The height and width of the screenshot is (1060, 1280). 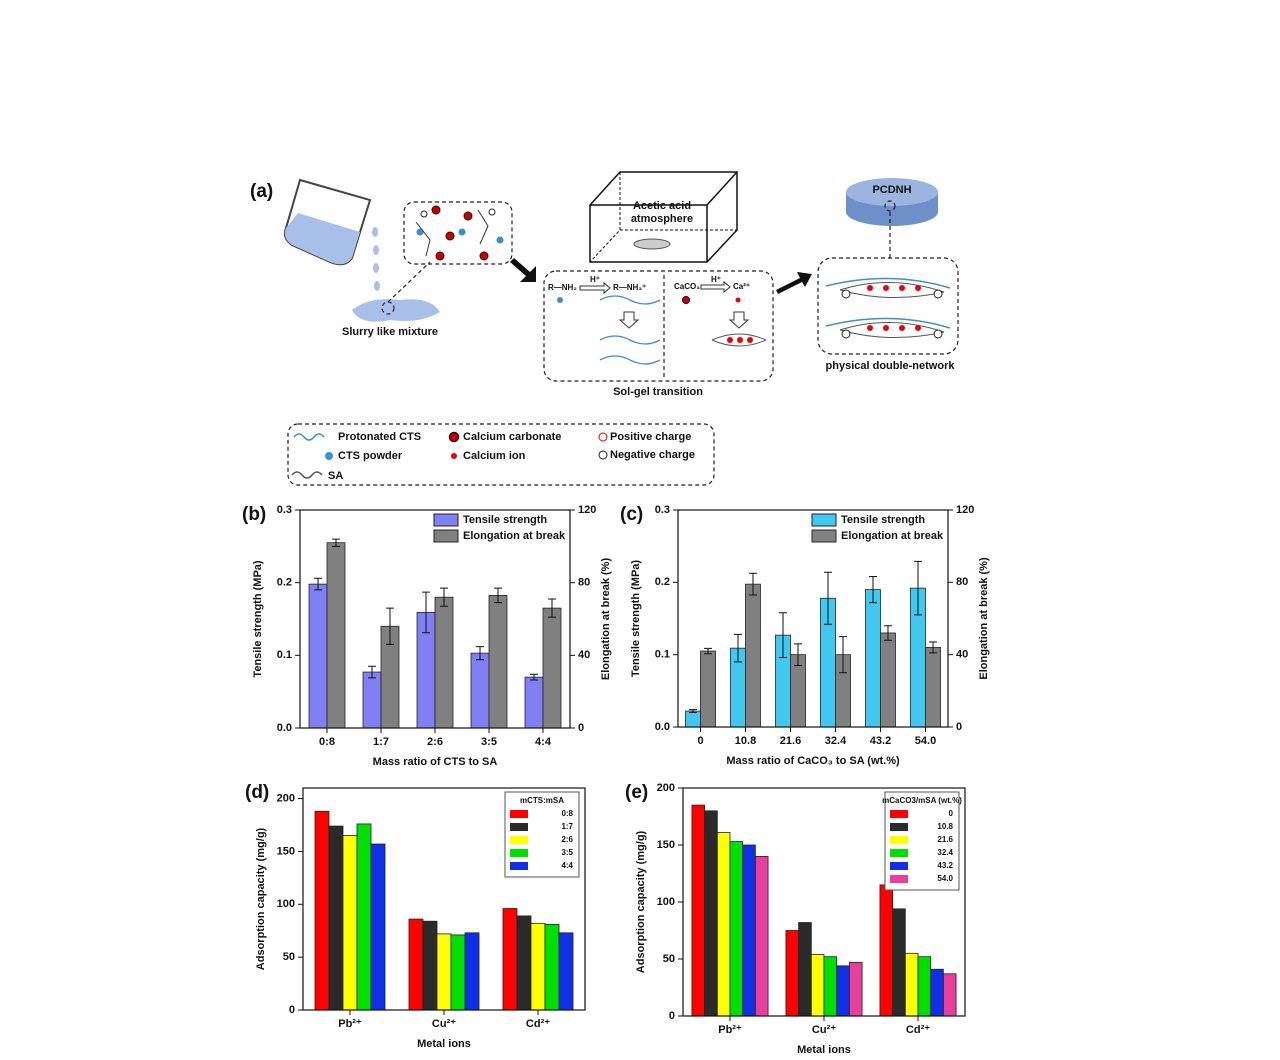 What do you see at coordinates (662, 330) in the screenshot?
I see `transition-sketch` at bounding box center [662, 330].